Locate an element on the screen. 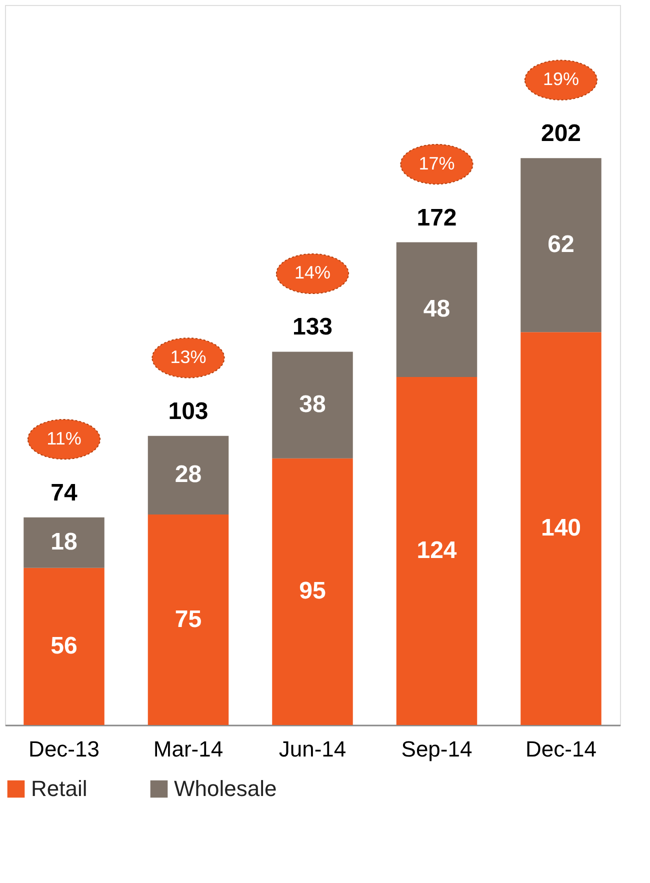  data-label: 95 is located at coordinates (312, 591).